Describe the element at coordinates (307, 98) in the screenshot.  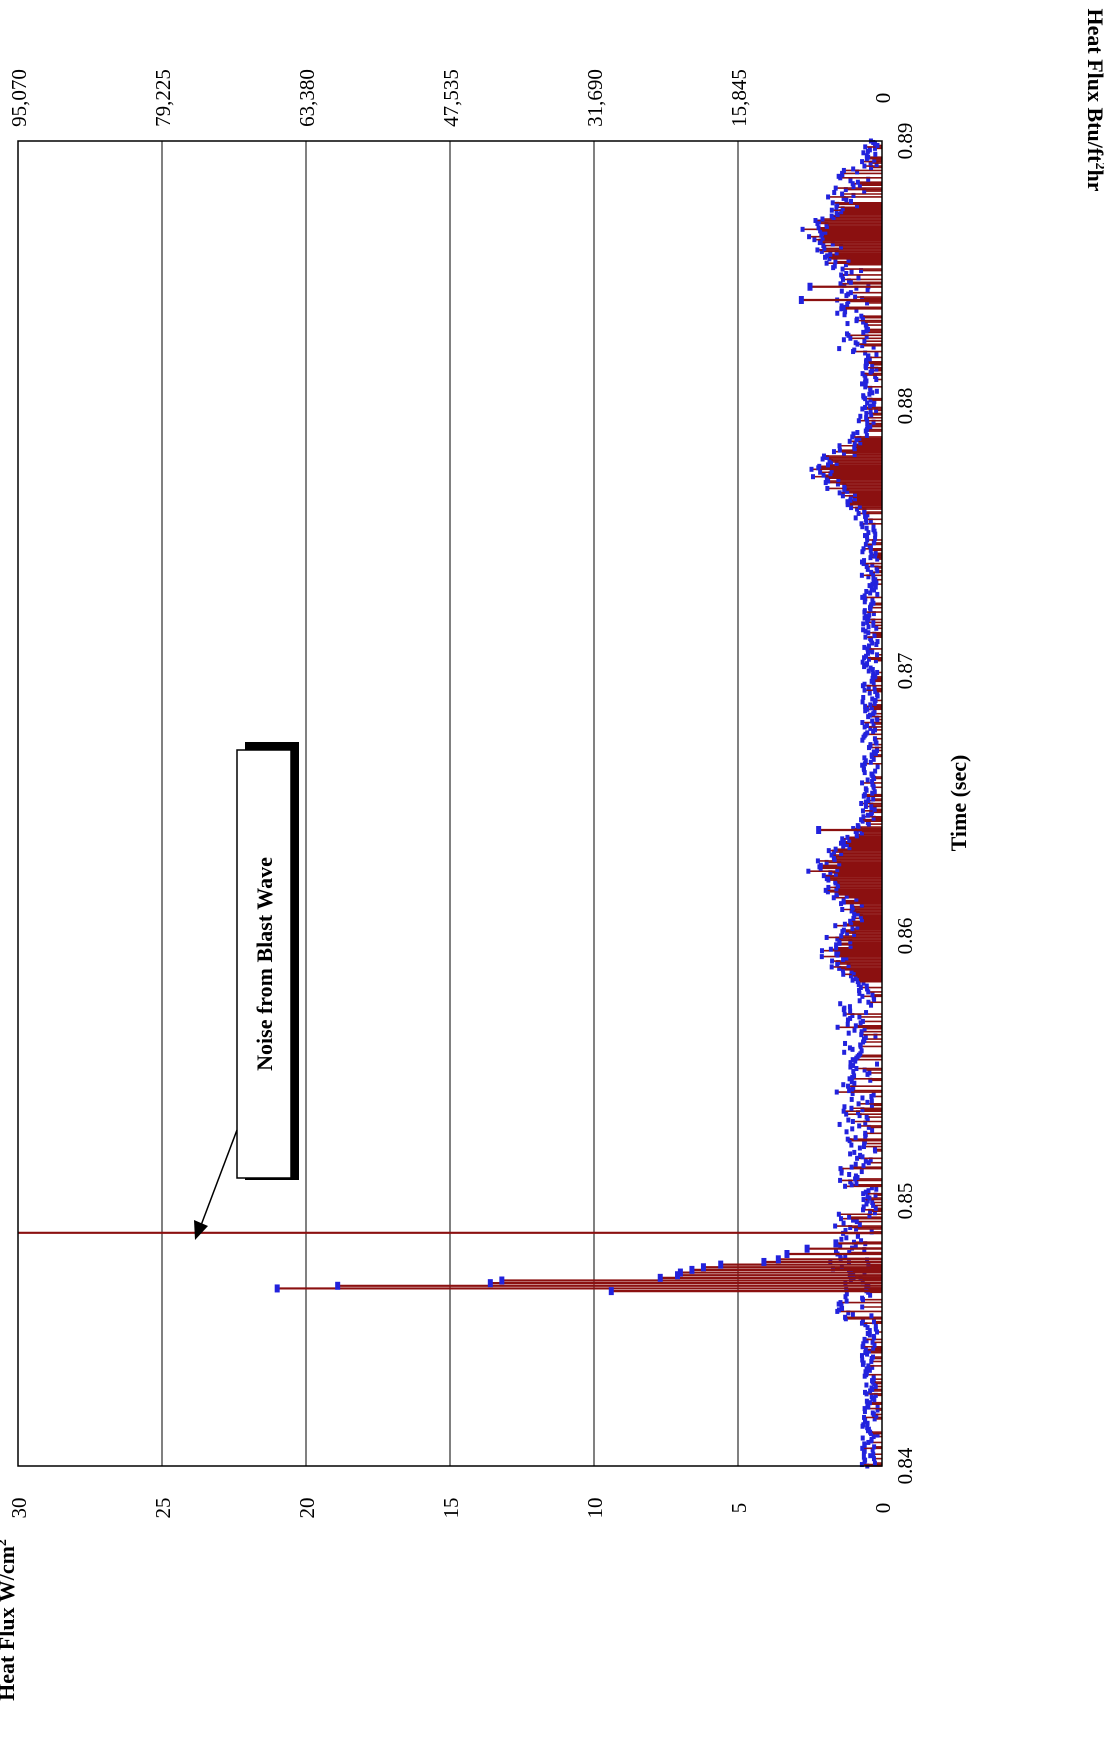
I see `right-axis-tick-label: 63,380` at that location.